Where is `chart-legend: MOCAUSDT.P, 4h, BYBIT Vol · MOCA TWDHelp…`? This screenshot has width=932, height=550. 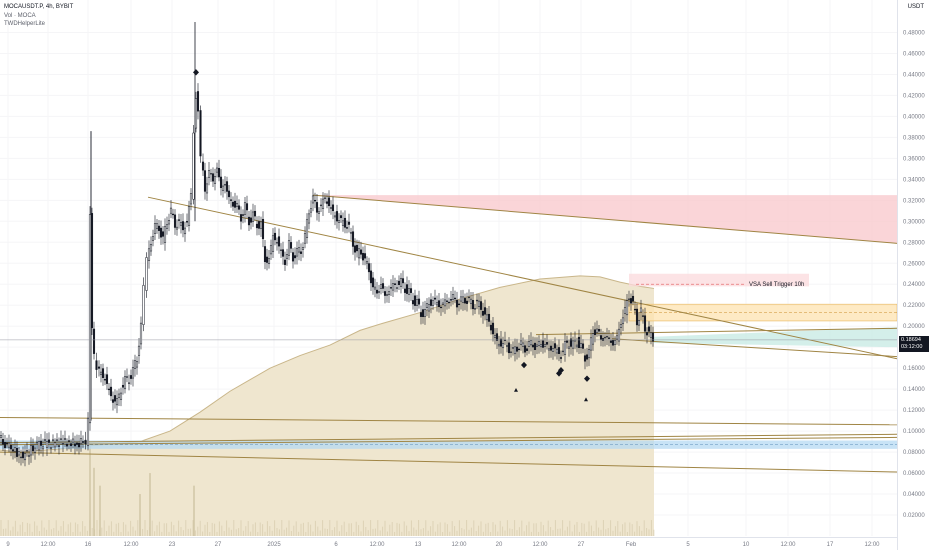 chart-legend: MOCAUSDT.P, 4h, BYBIT Vol · MOCA TWDHelp… is located at coordinates (38, 16).